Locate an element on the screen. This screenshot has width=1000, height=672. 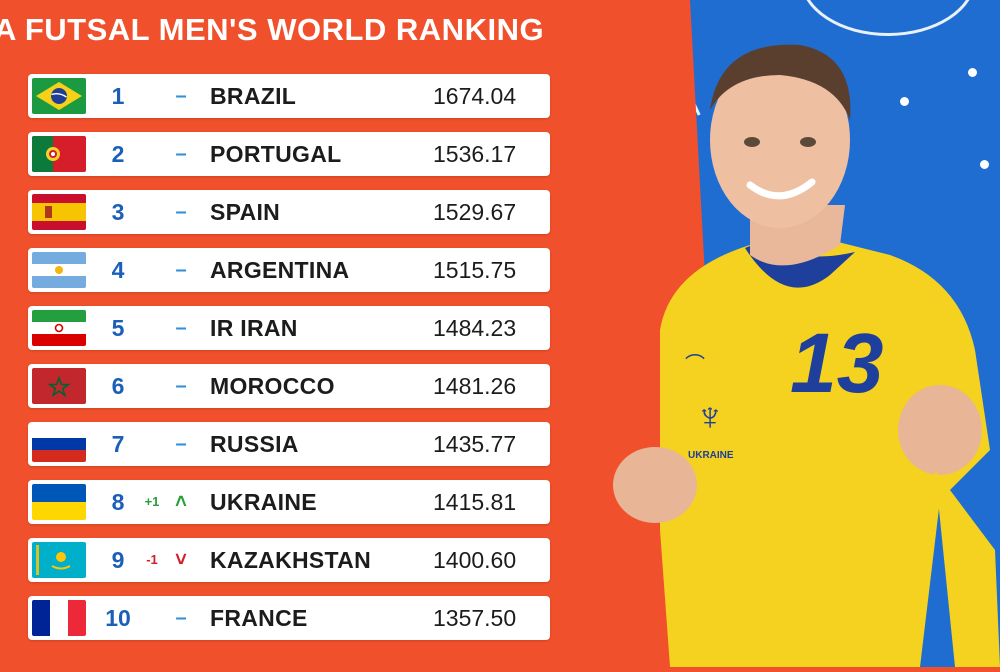
team-name: KAZAKHSTAN is located at coordinates (291, 560).